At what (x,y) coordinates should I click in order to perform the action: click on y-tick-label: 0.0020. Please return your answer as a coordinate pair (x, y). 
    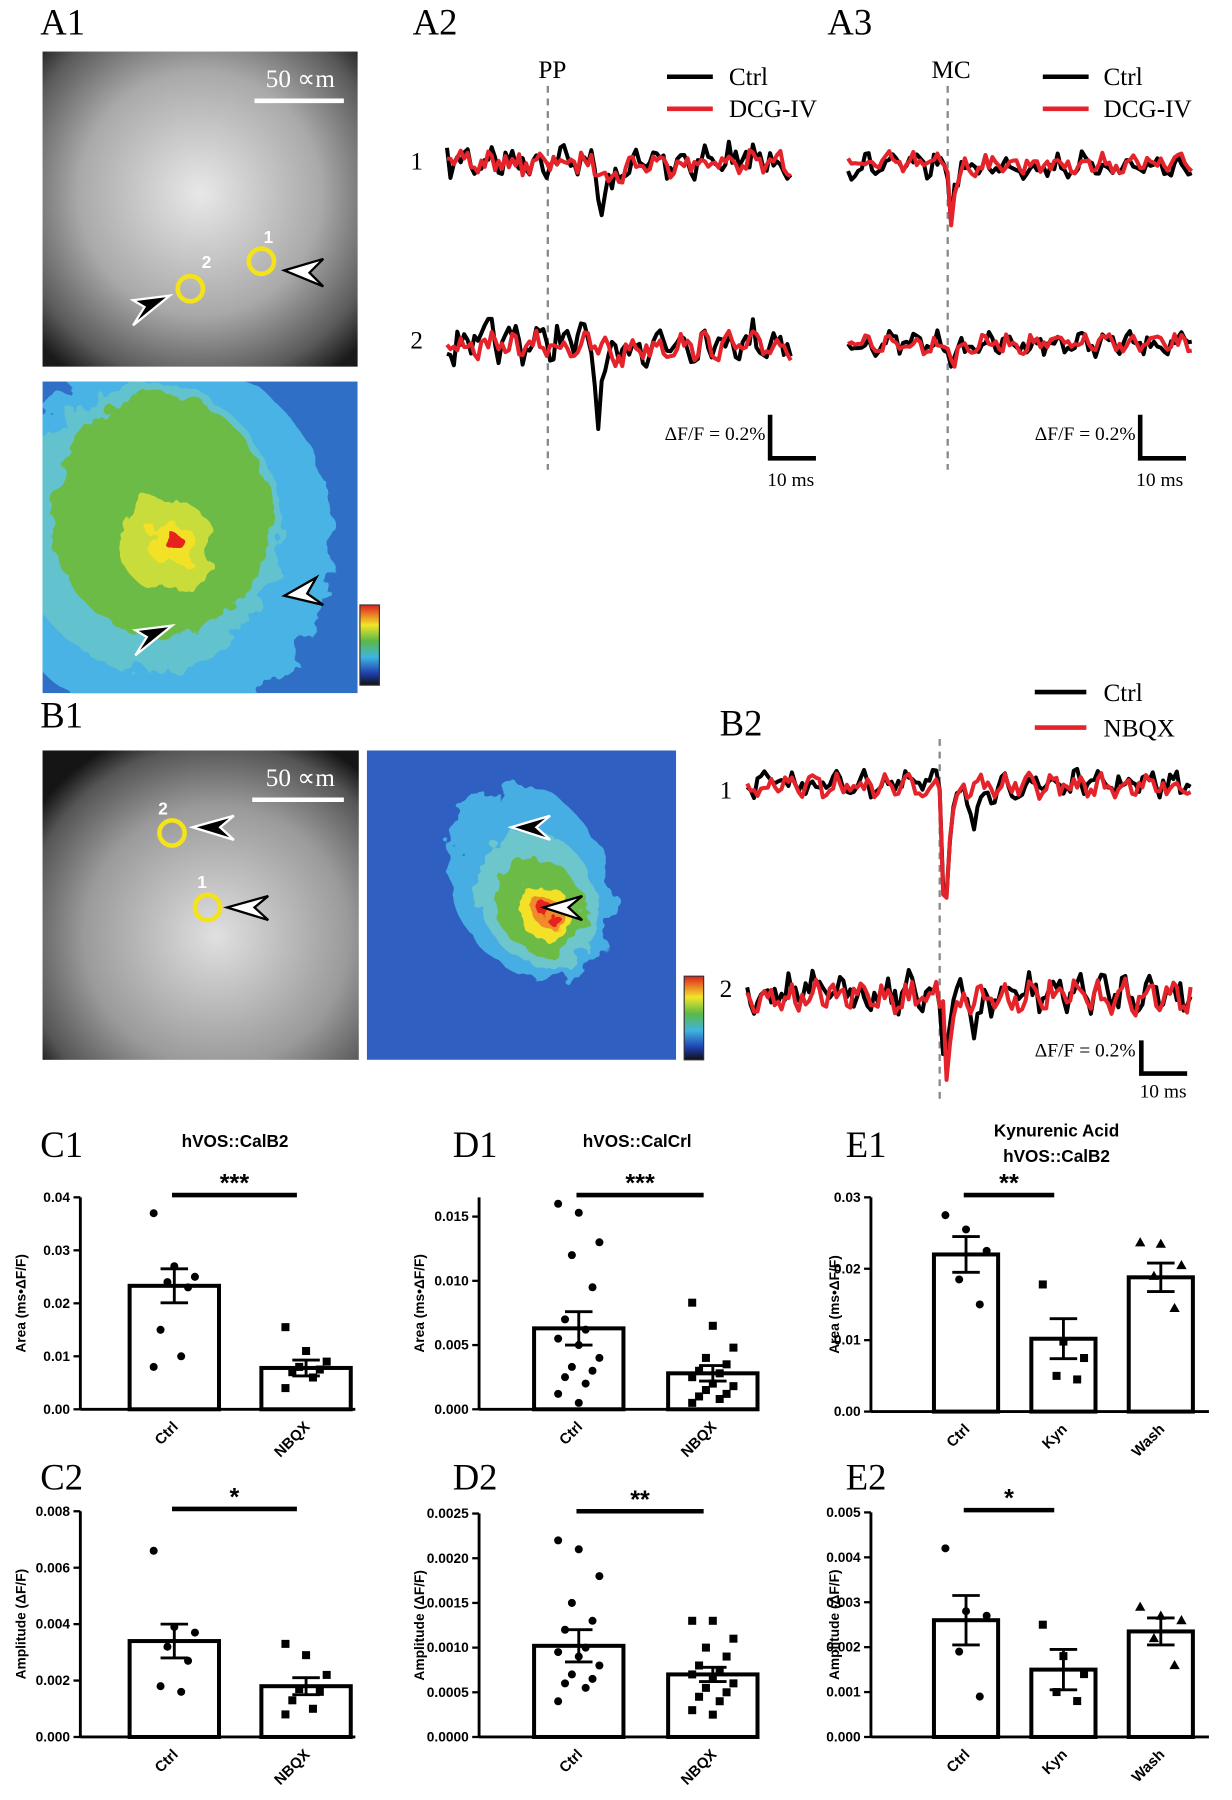
    Looking at the image, I should click on (448, 1558).